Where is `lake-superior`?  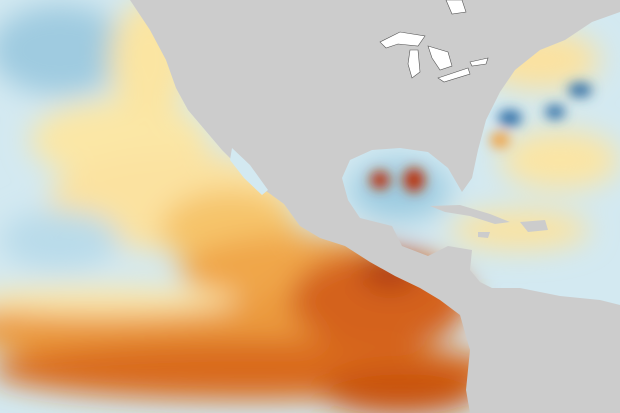 lake-superior is located at coordinates (402, 40).